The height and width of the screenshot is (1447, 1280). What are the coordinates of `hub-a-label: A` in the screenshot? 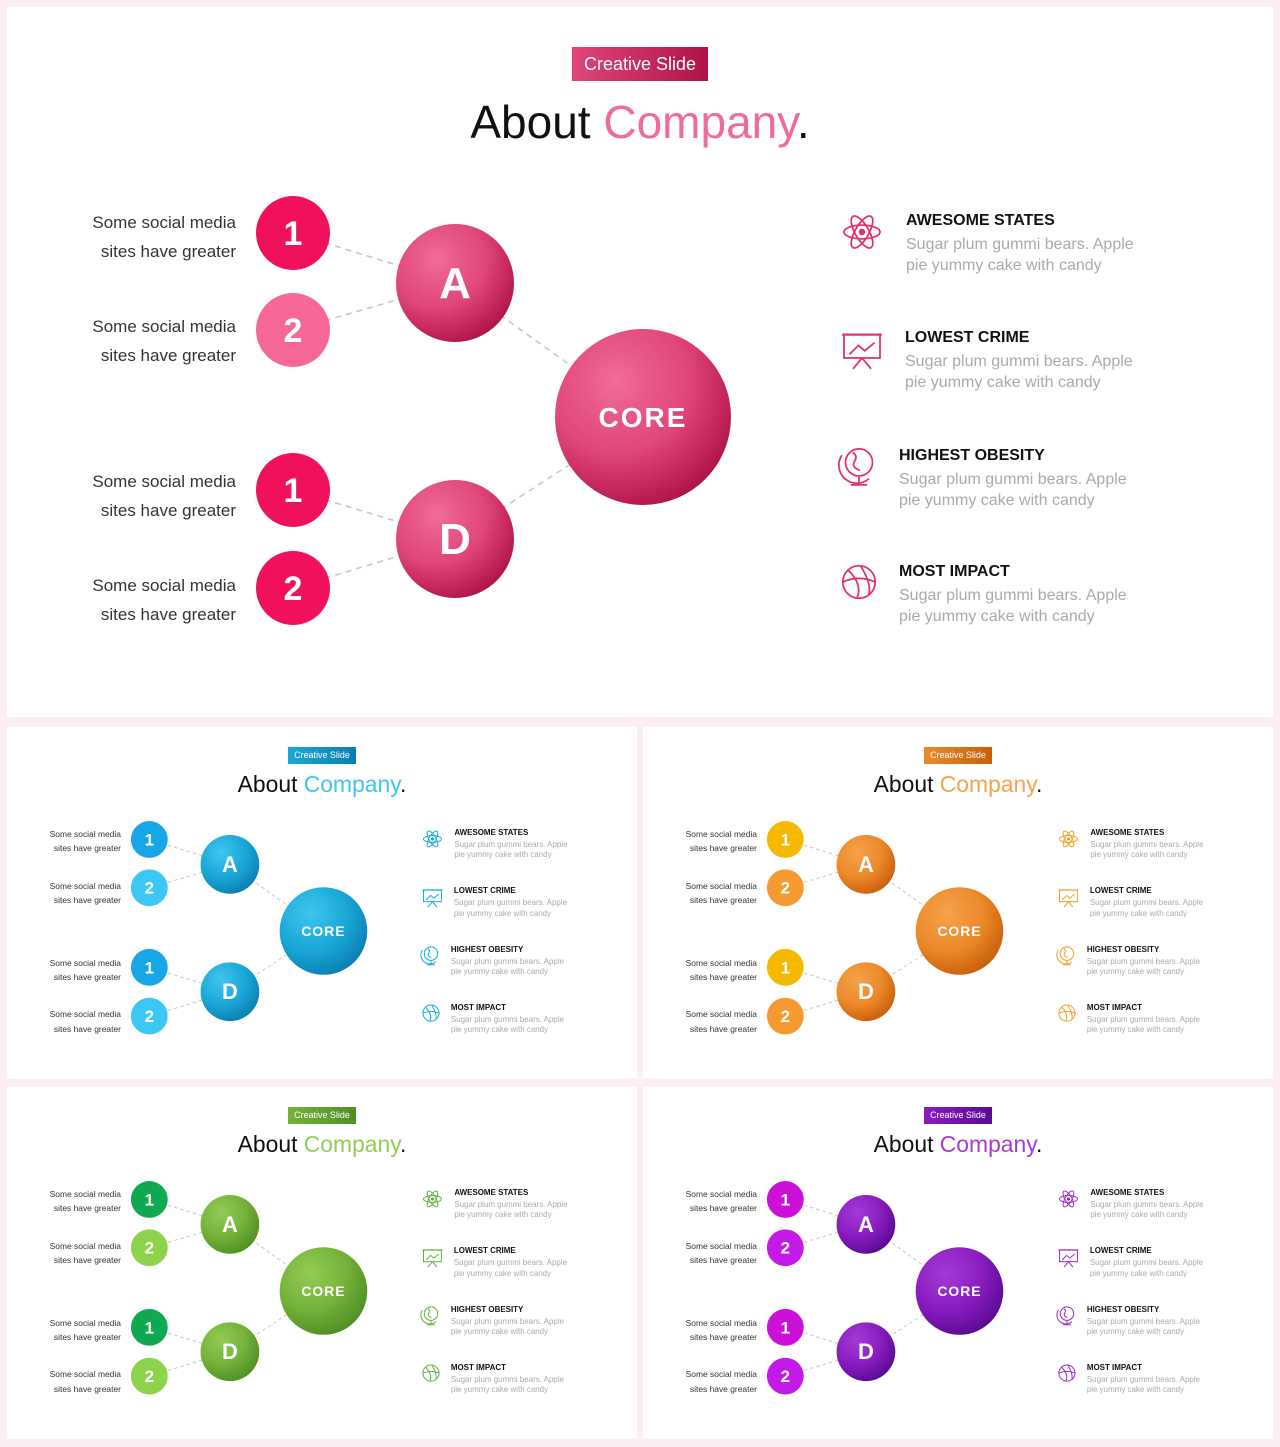 It's located at (866, 864).